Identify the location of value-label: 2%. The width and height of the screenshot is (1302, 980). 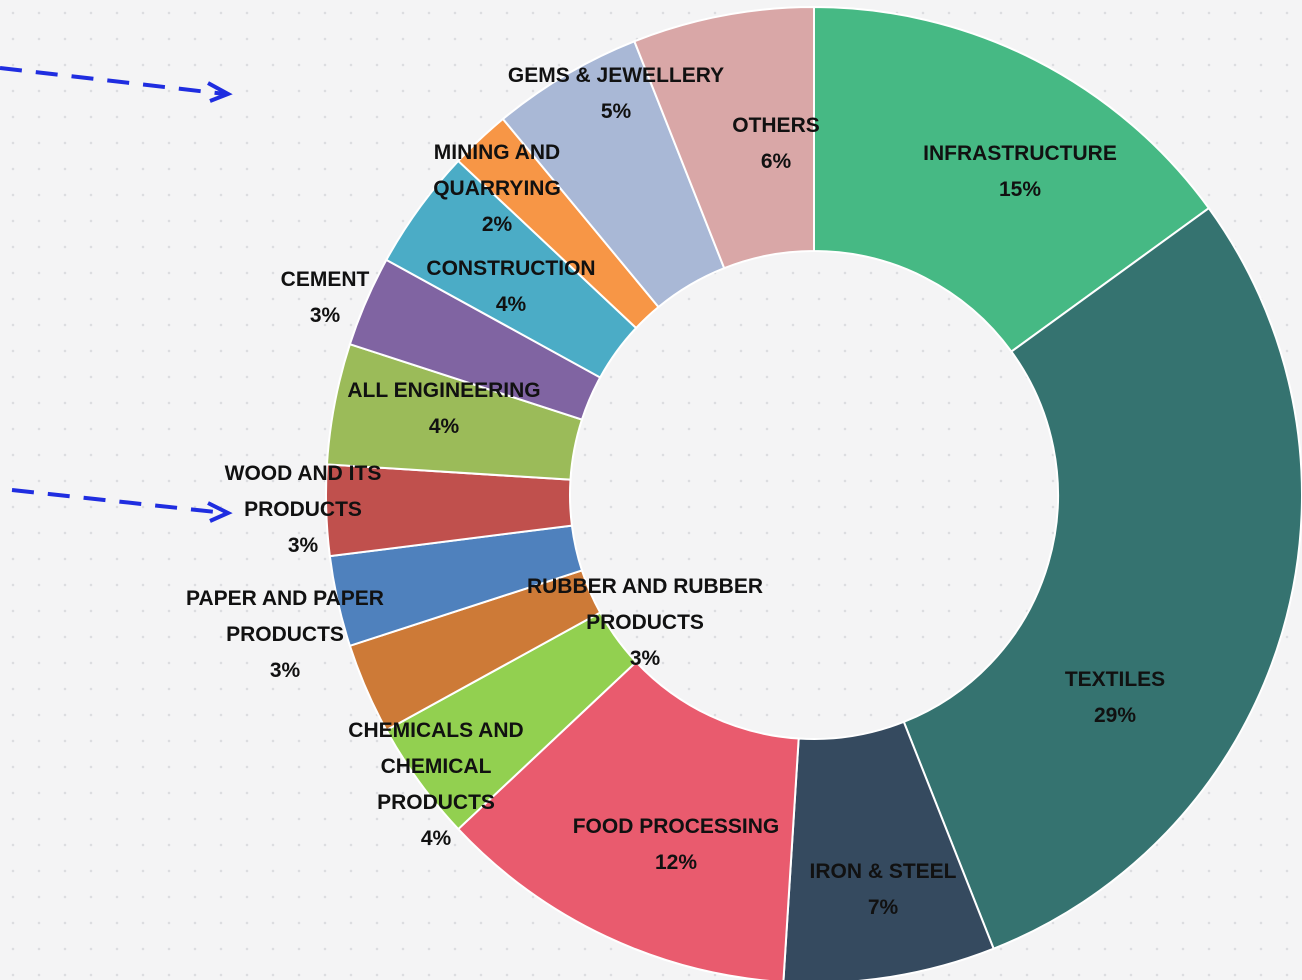
(497, 224).